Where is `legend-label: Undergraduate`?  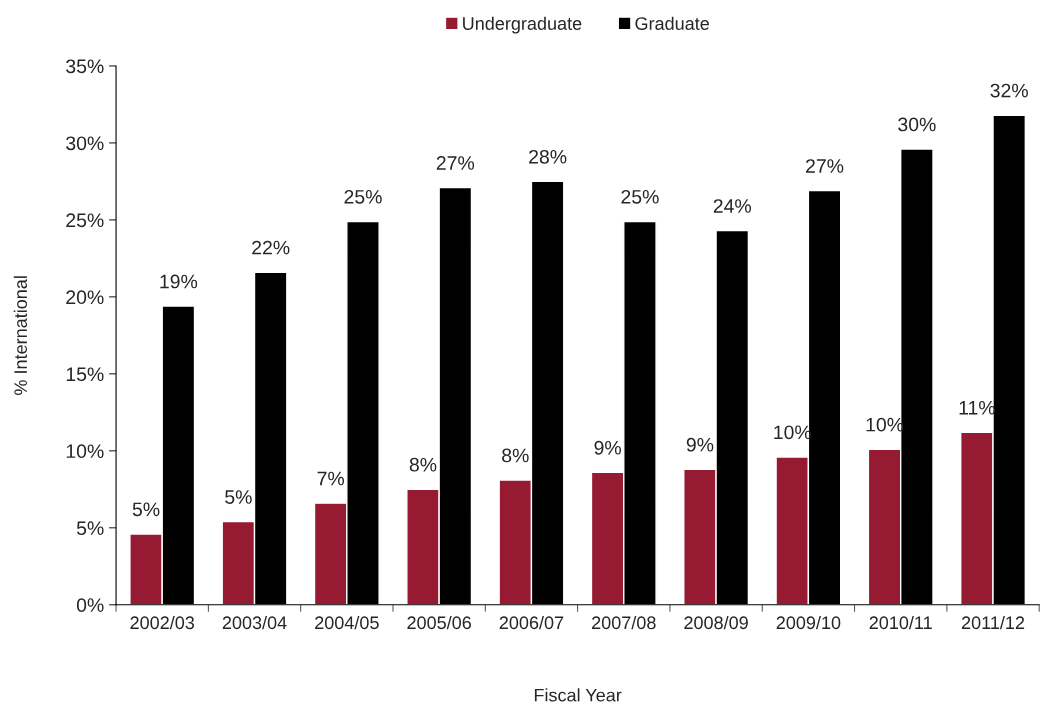 legend-label: Undergraduate is located at coordinates (522, 25).